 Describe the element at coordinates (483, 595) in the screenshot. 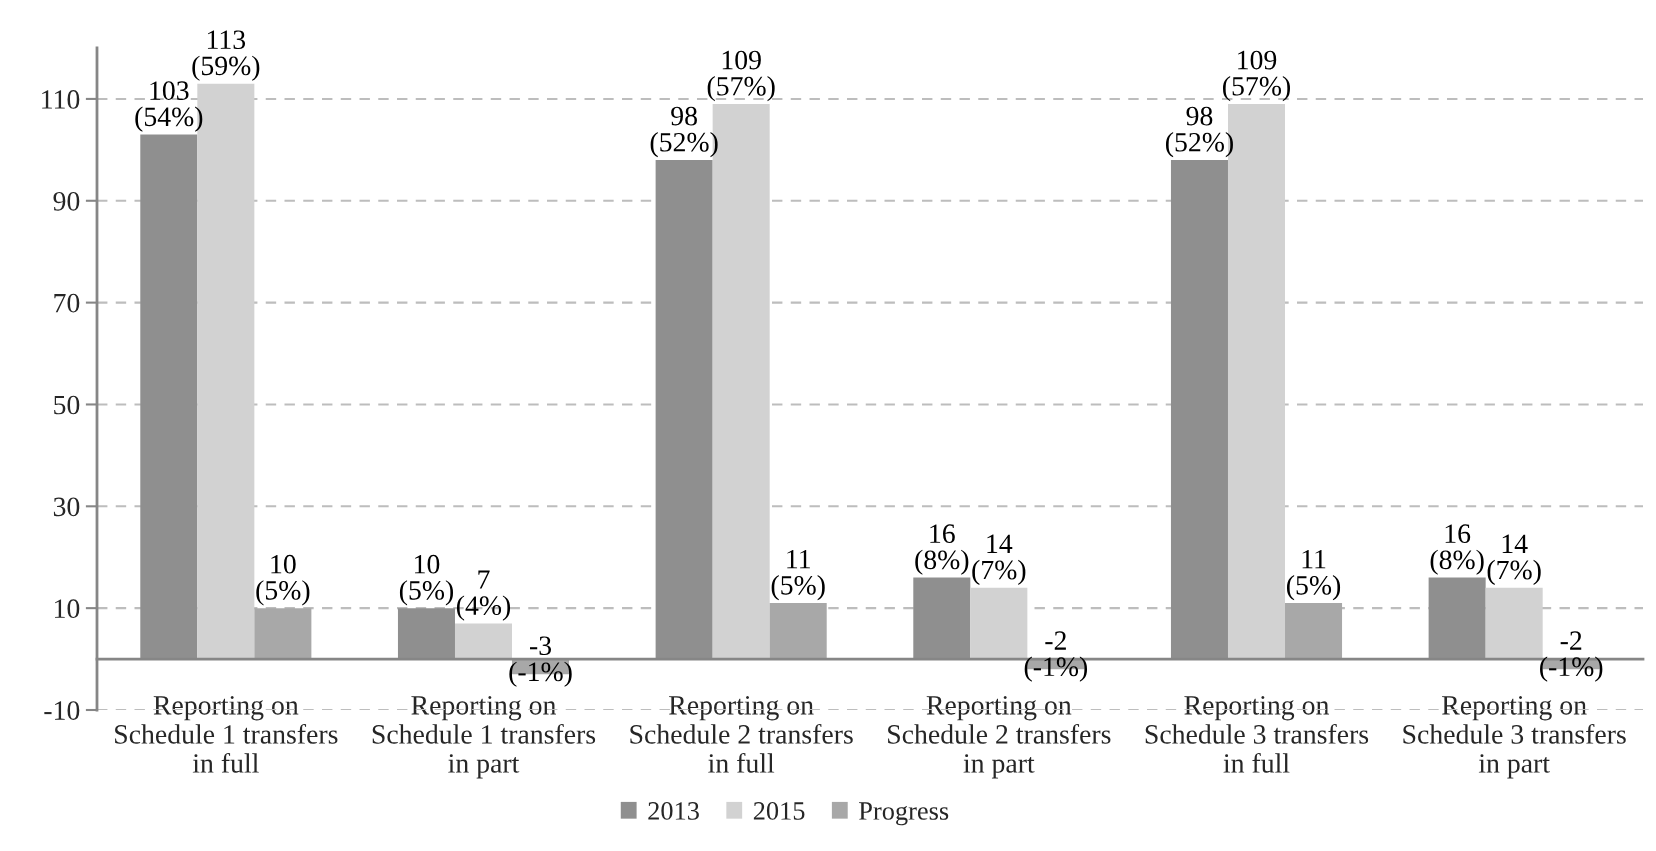

I see `data-label: 7 (4%)` at that location.